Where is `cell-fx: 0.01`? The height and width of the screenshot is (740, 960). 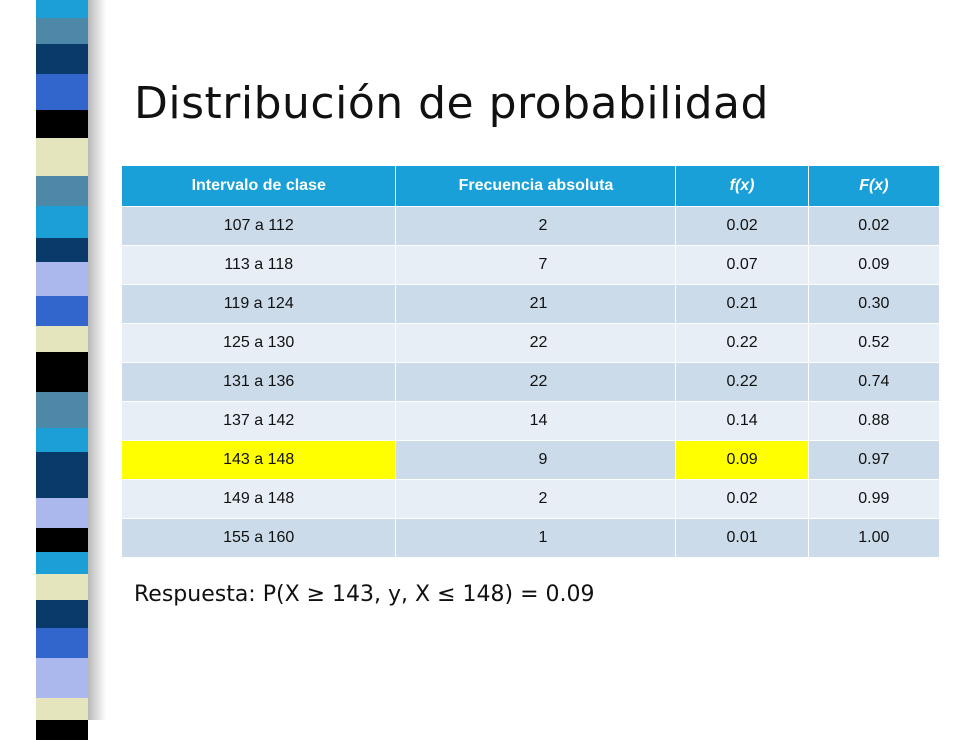
cell-fx: 0.01 is located at coordinates (742, 537).